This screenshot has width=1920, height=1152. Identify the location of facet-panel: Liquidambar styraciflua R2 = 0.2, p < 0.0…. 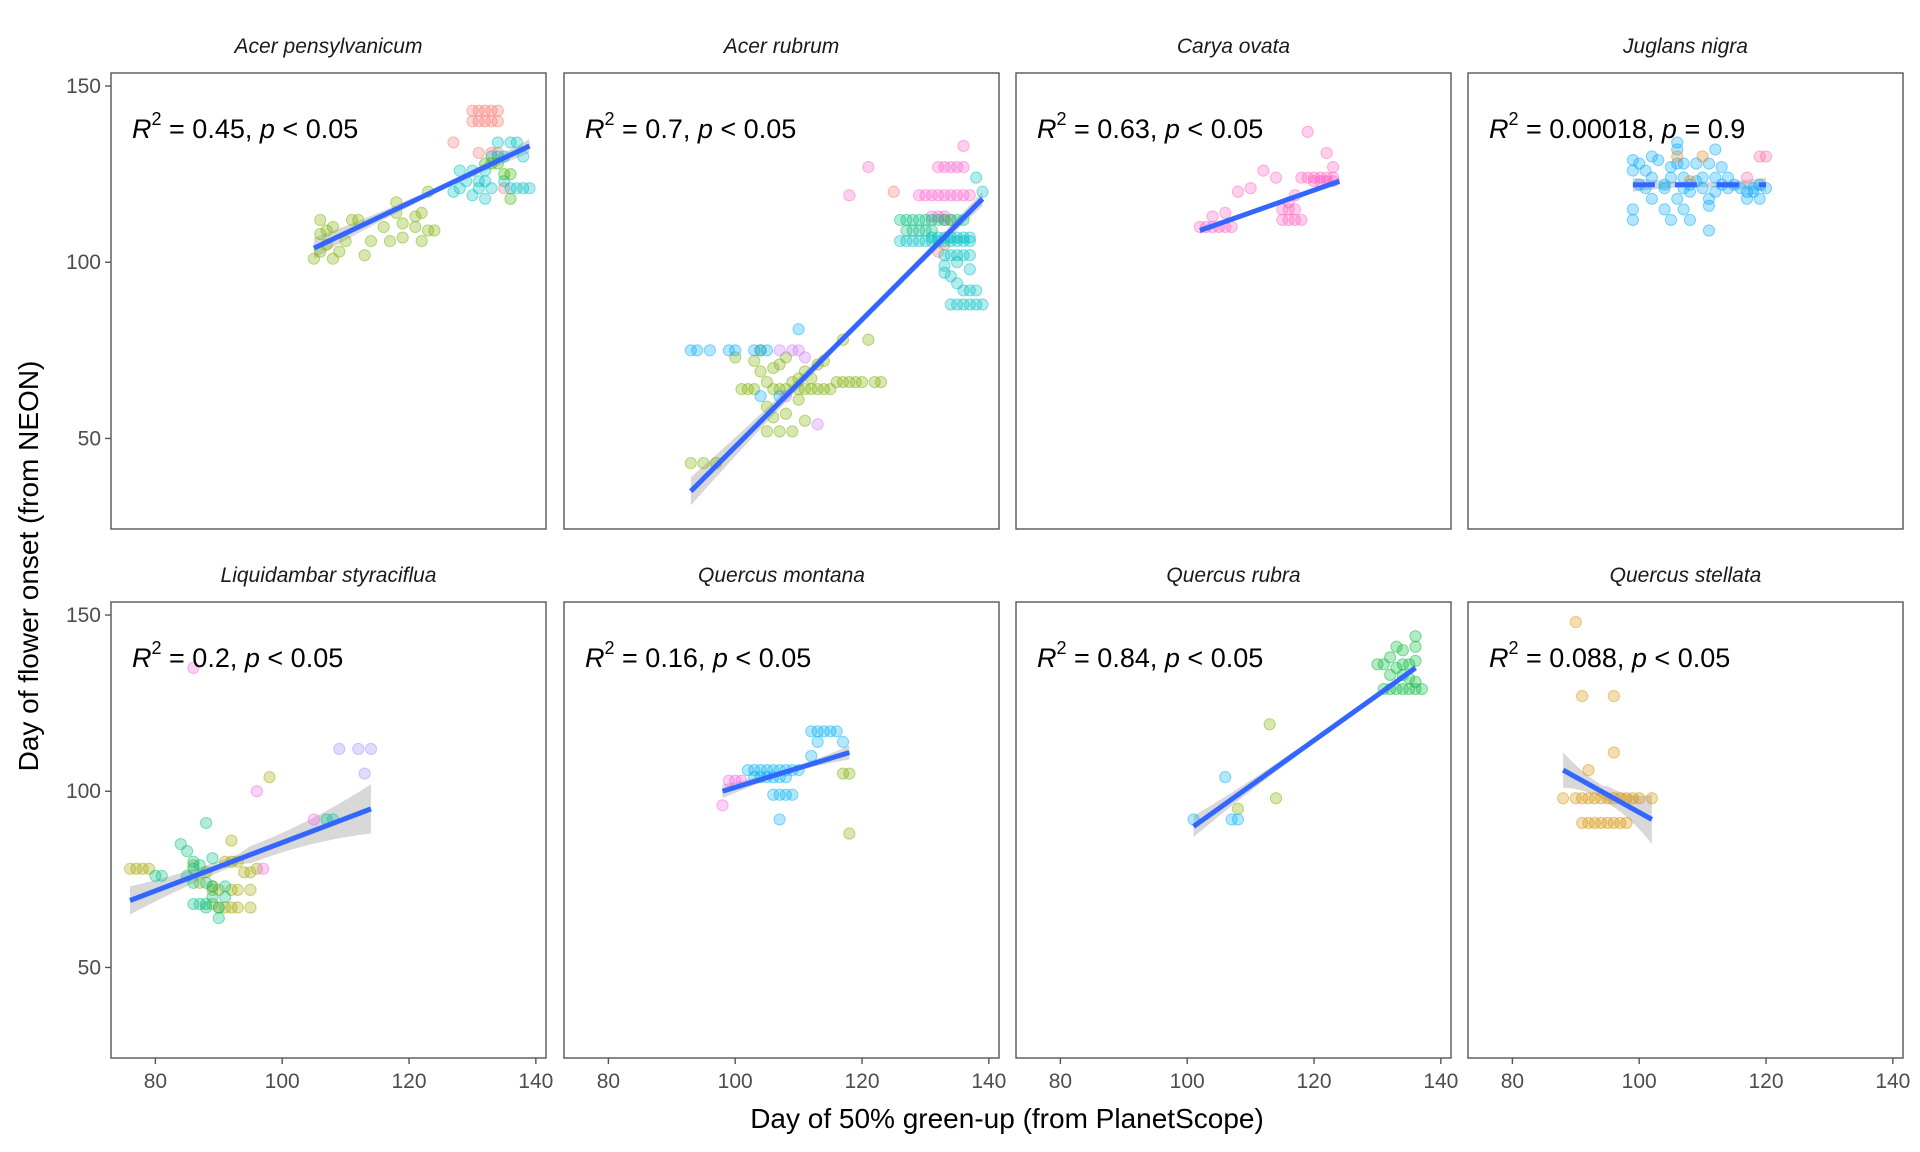
(309, 828).